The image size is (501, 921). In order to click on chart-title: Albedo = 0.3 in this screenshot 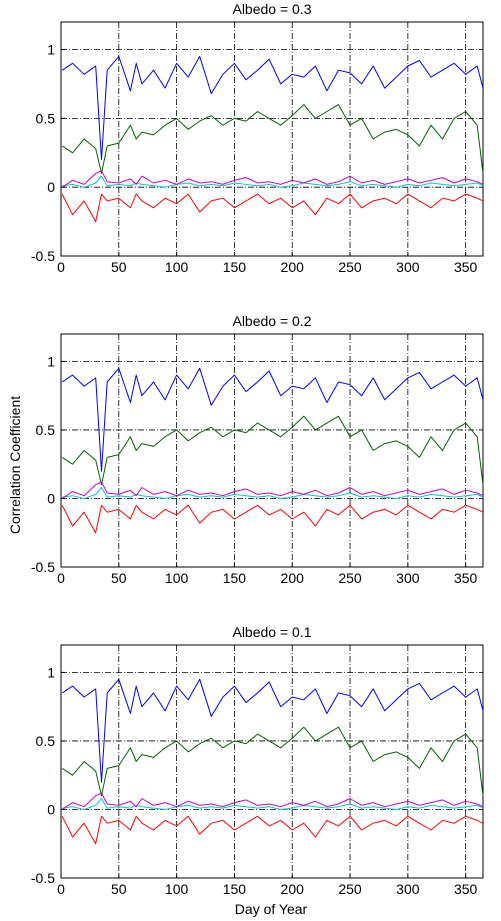, I will do `click(271, 9)`.